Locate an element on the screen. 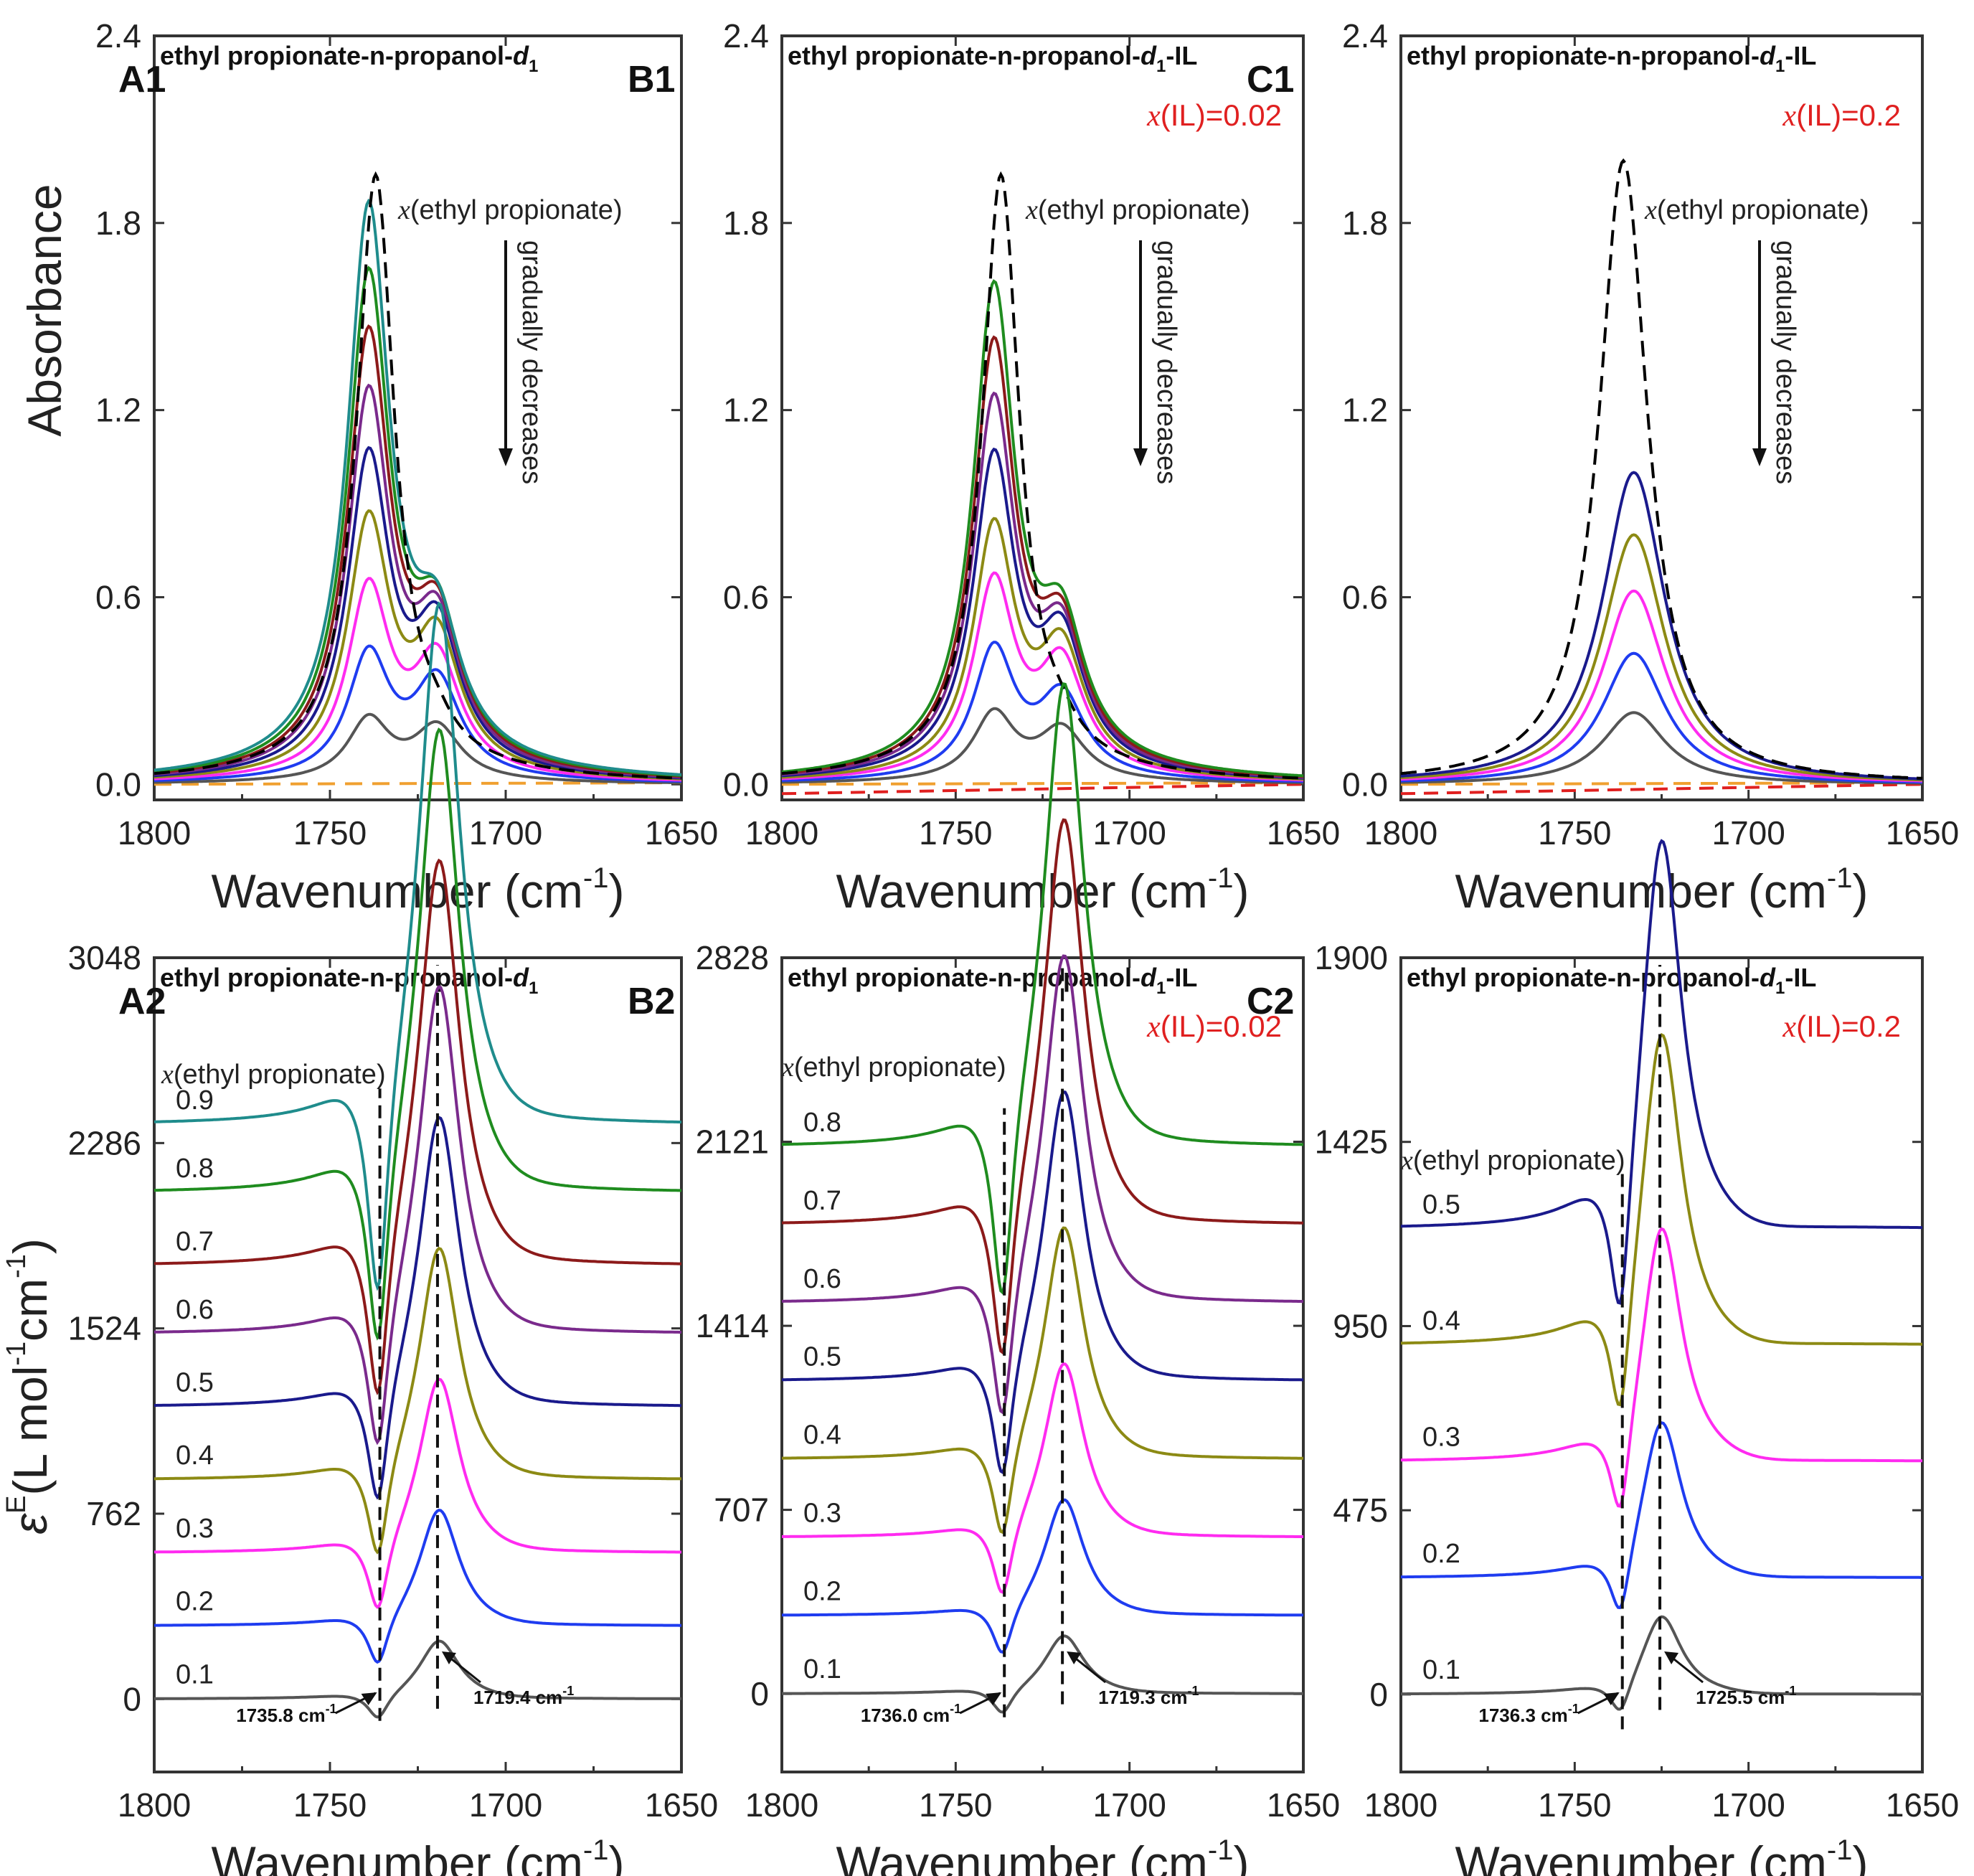 The image size is (1974, 1876). legend-title: x(ethyl propionate) is located at coordinates (273, 1075).